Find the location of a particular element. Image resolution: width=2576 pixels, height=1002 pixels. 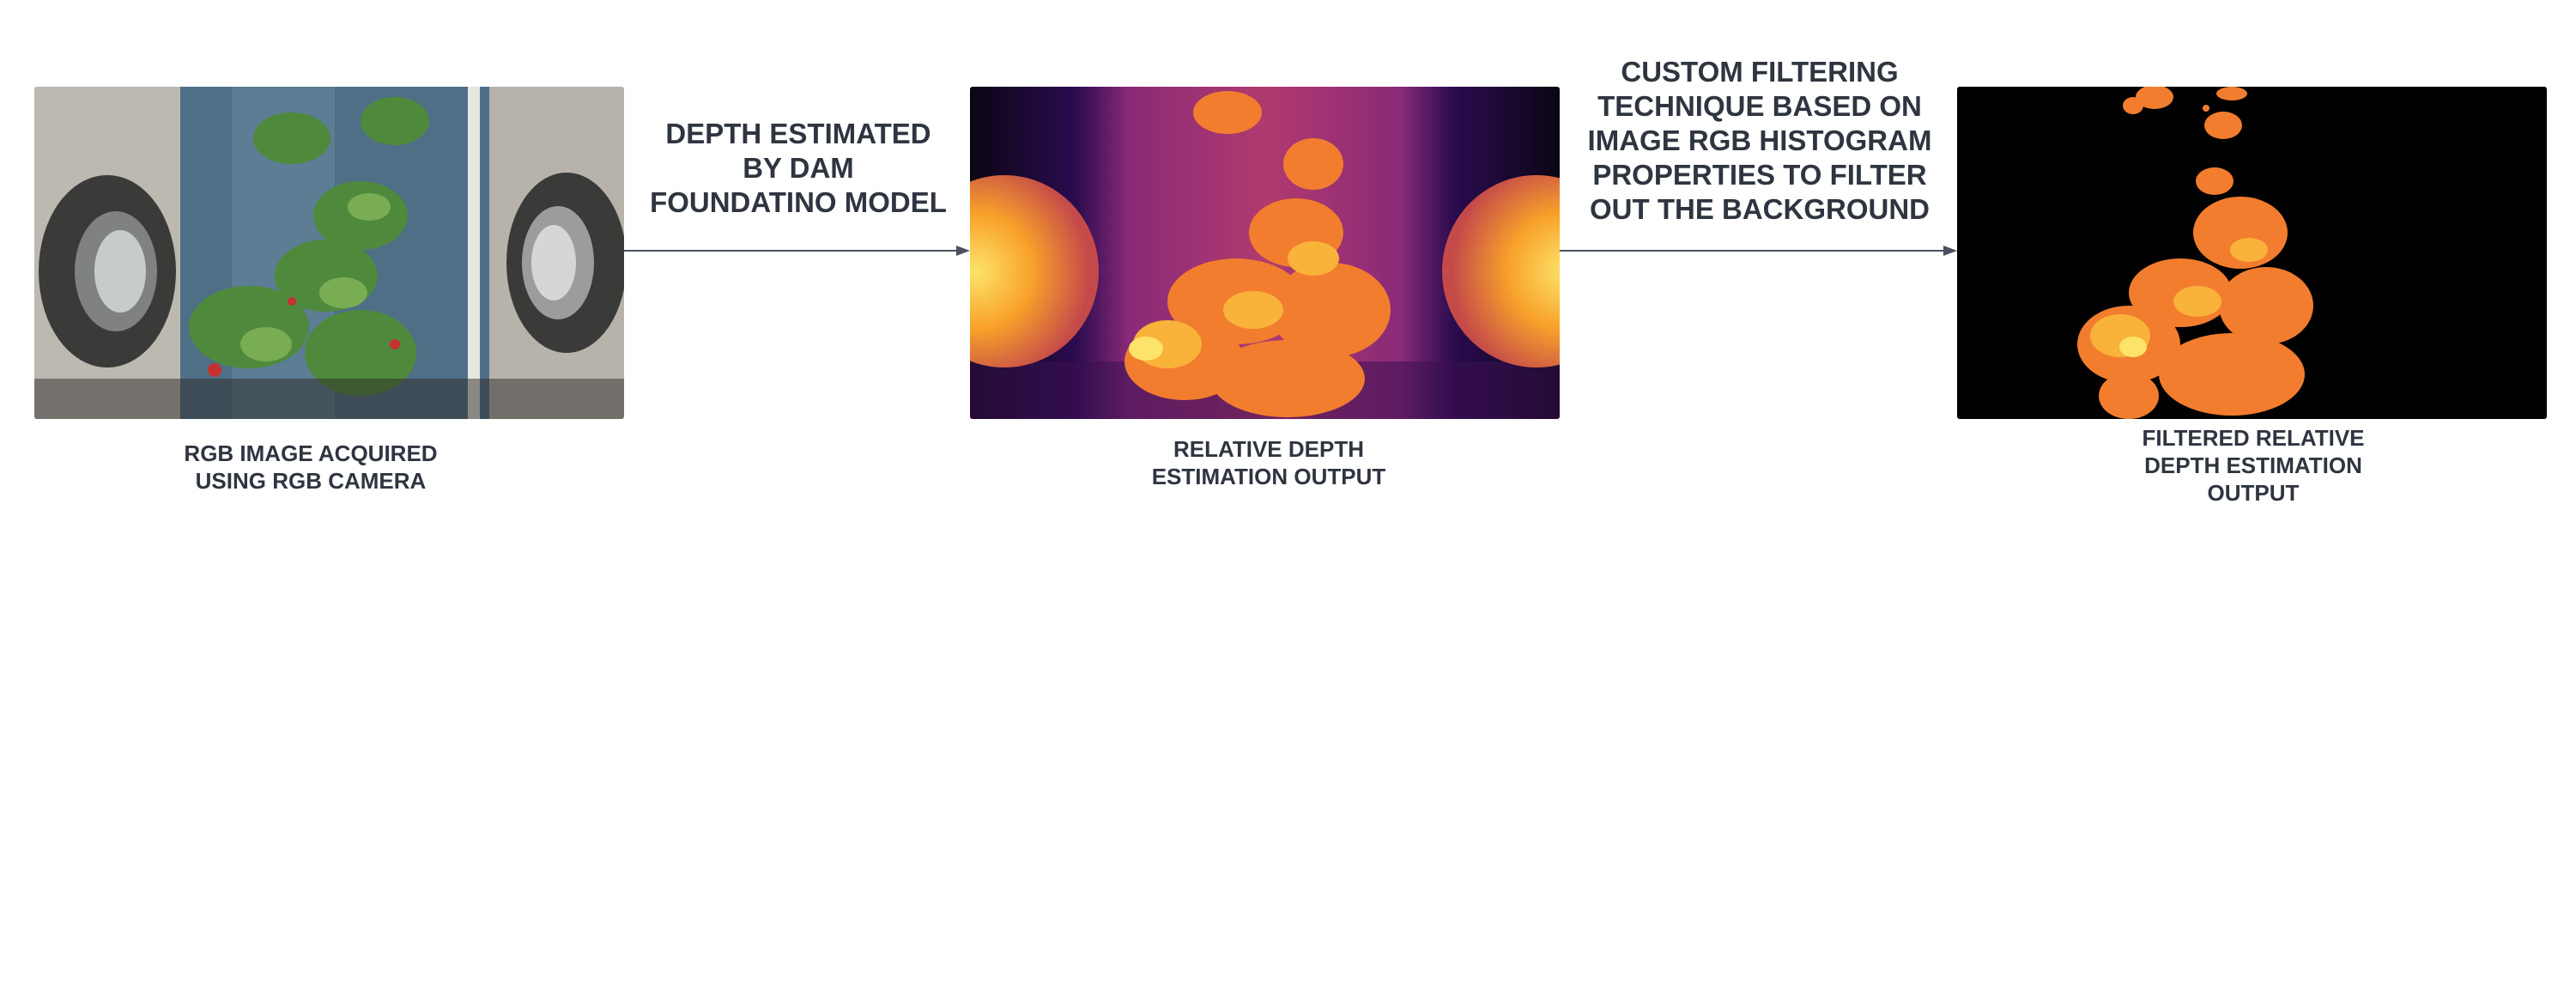

arrow-rgb-to-depth is located at coordinates (797, 251).